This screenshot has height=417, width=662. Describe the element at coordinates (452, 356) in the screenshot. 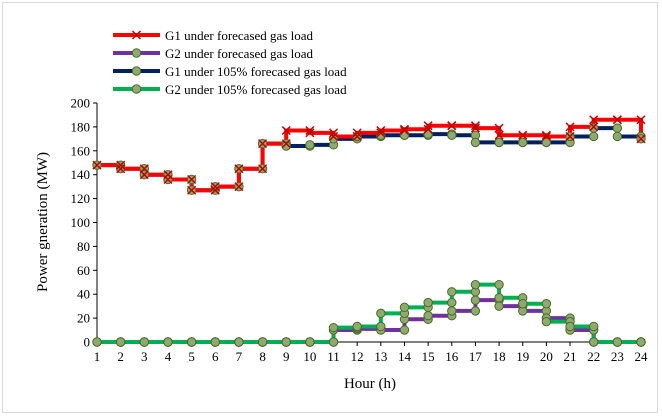

I see `x-tick-label: 16` at that location.